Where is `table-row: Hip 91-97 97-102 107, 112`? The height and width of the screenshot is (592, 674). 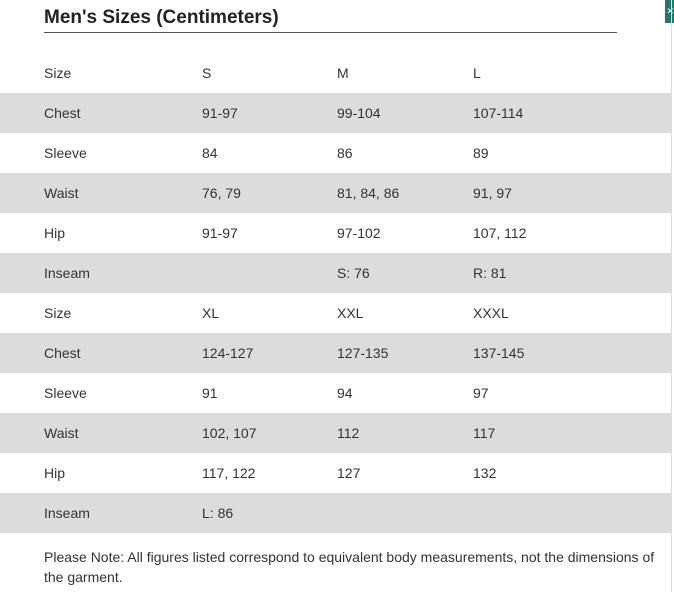
table-row: Hip 91-97 97-102 107, 112 is located at coordinates (335, 233).